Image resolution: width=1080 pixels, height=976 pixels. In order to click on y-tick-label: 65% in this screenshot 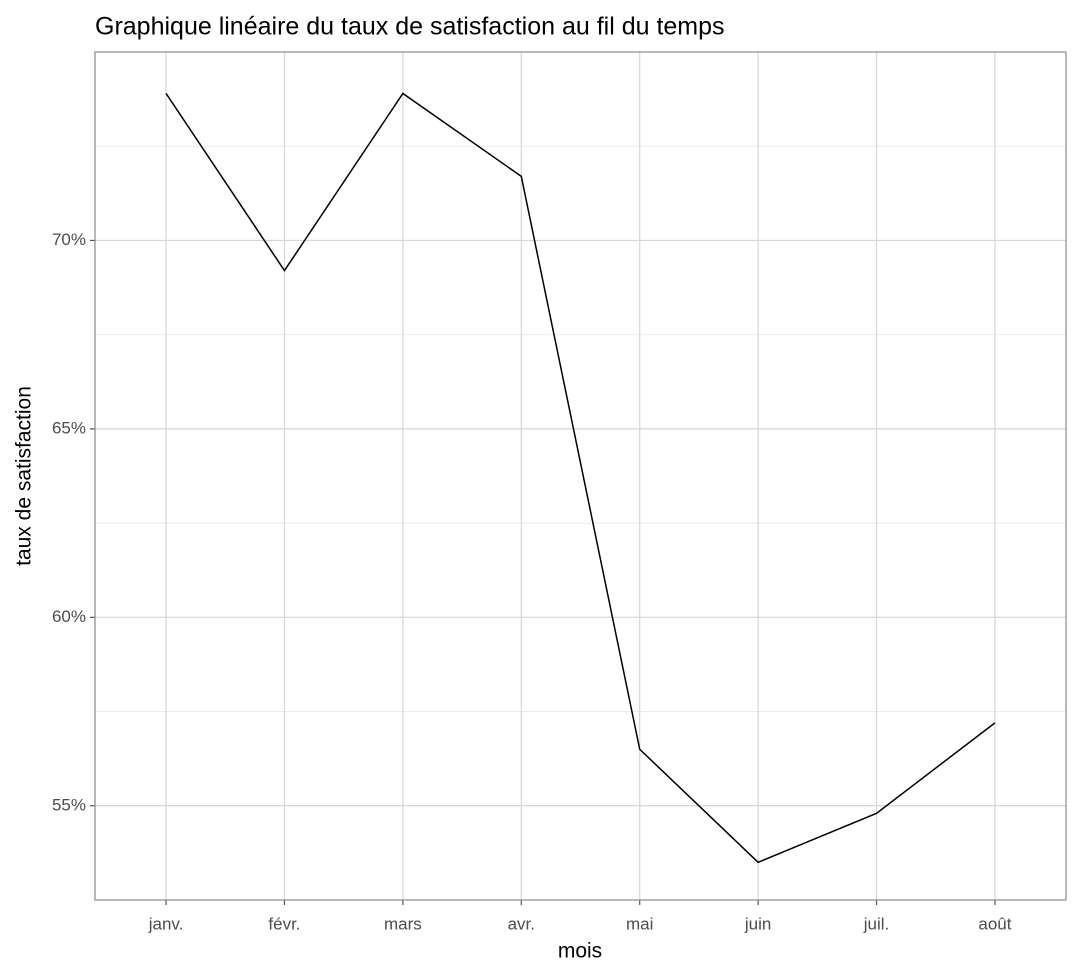, I will do `click(69, 427)`.